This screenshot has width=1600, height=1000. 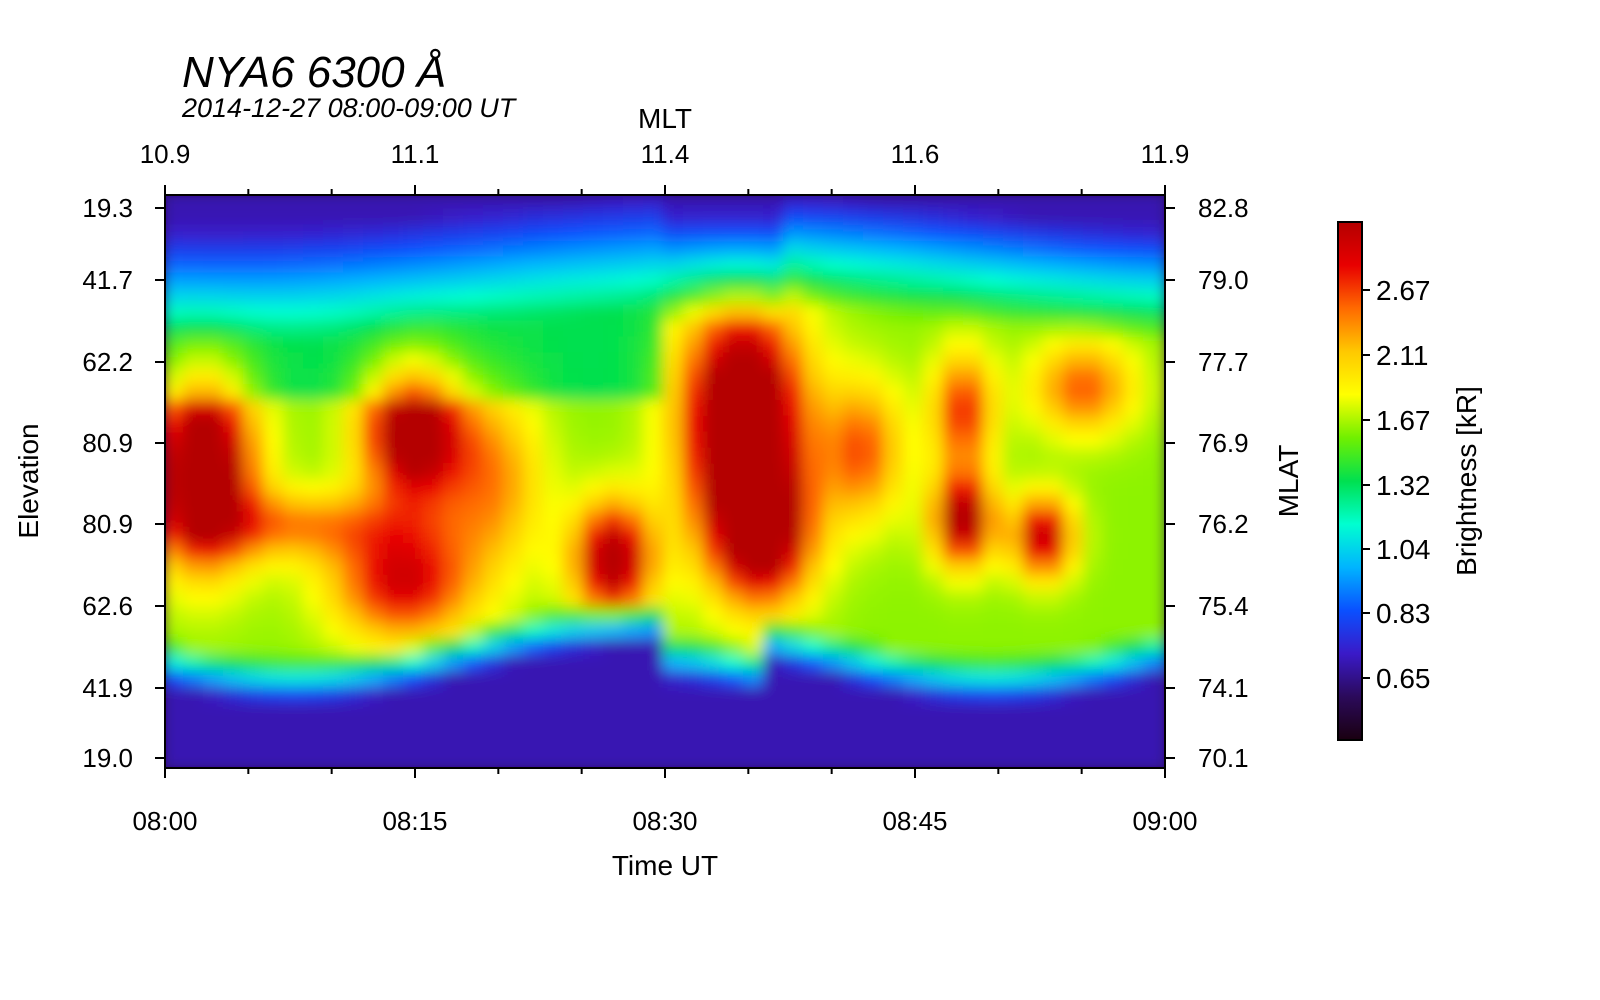 I want to click on top-tick-label: 11.9, so click(x=1165, y=154).